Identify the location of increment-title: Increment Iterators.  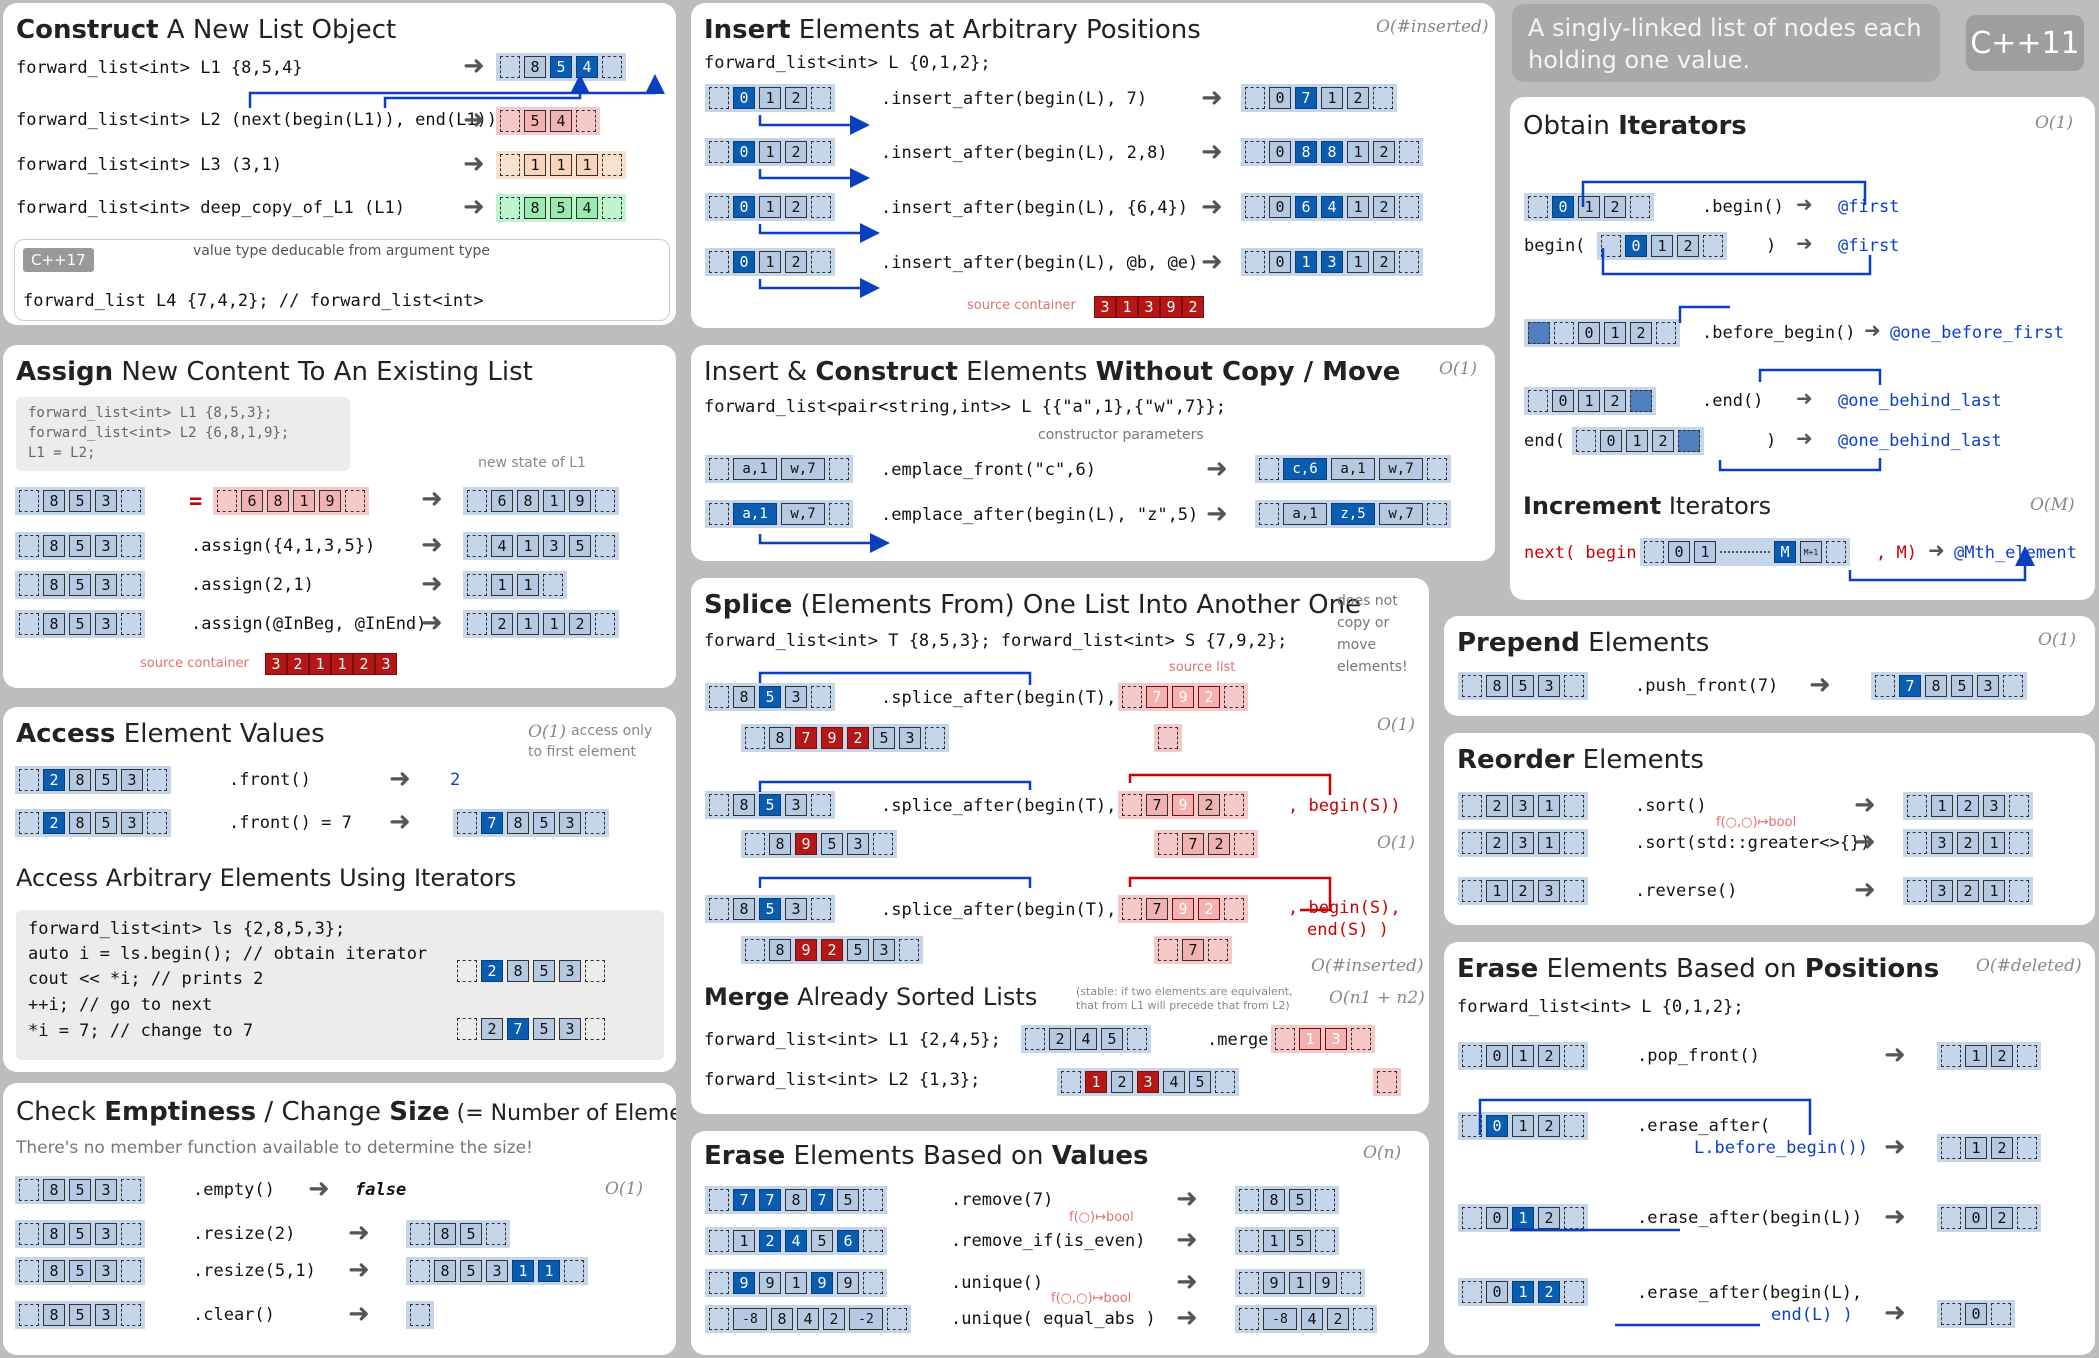
(1647, 506).